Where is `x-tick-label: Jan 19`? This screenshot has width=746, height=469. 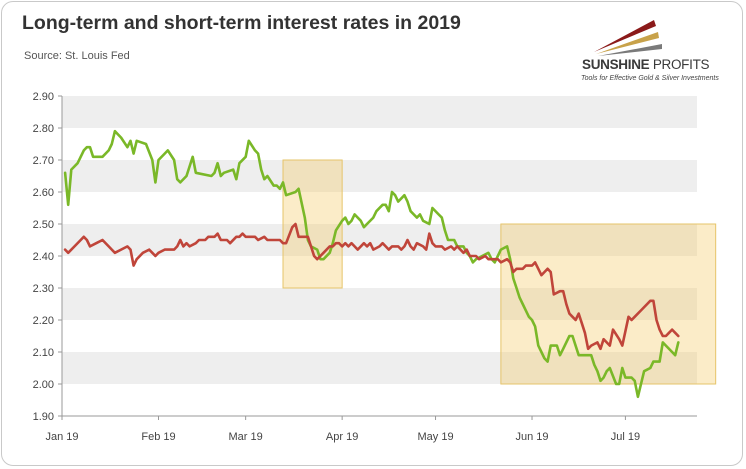 x-tick-label: Jan 19 is located at coordinates (61, 437).